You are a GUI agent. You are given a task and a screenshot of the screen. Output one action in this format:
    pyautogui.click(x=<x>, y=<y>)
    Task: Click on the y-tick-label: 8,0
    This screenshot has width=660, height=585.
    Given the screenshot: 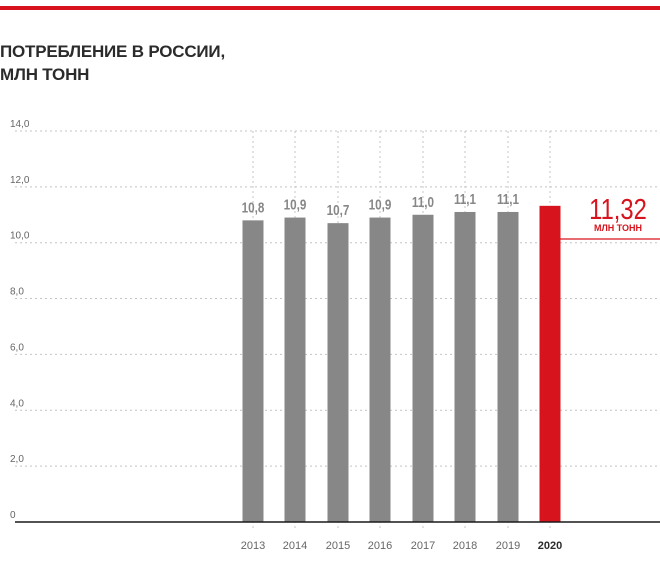 What is the action you would take?
    pyautogui.click(x=17, y=292)
    